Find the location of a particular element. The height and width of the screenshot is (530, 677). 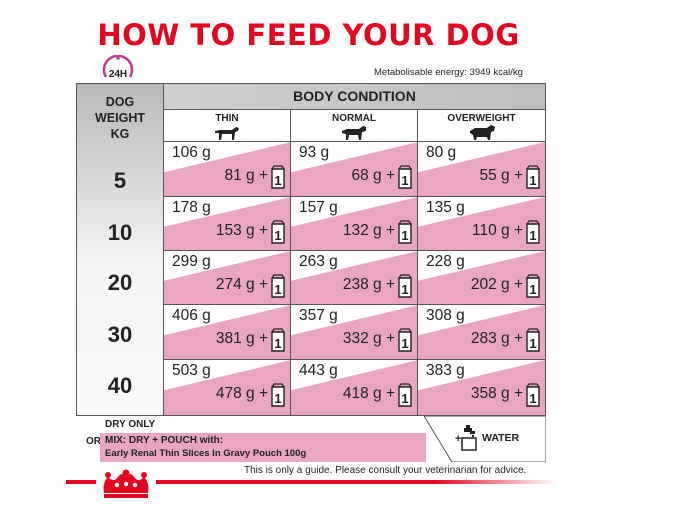

mix-dry-value: 418 g + is located at coordinates (368, 393).